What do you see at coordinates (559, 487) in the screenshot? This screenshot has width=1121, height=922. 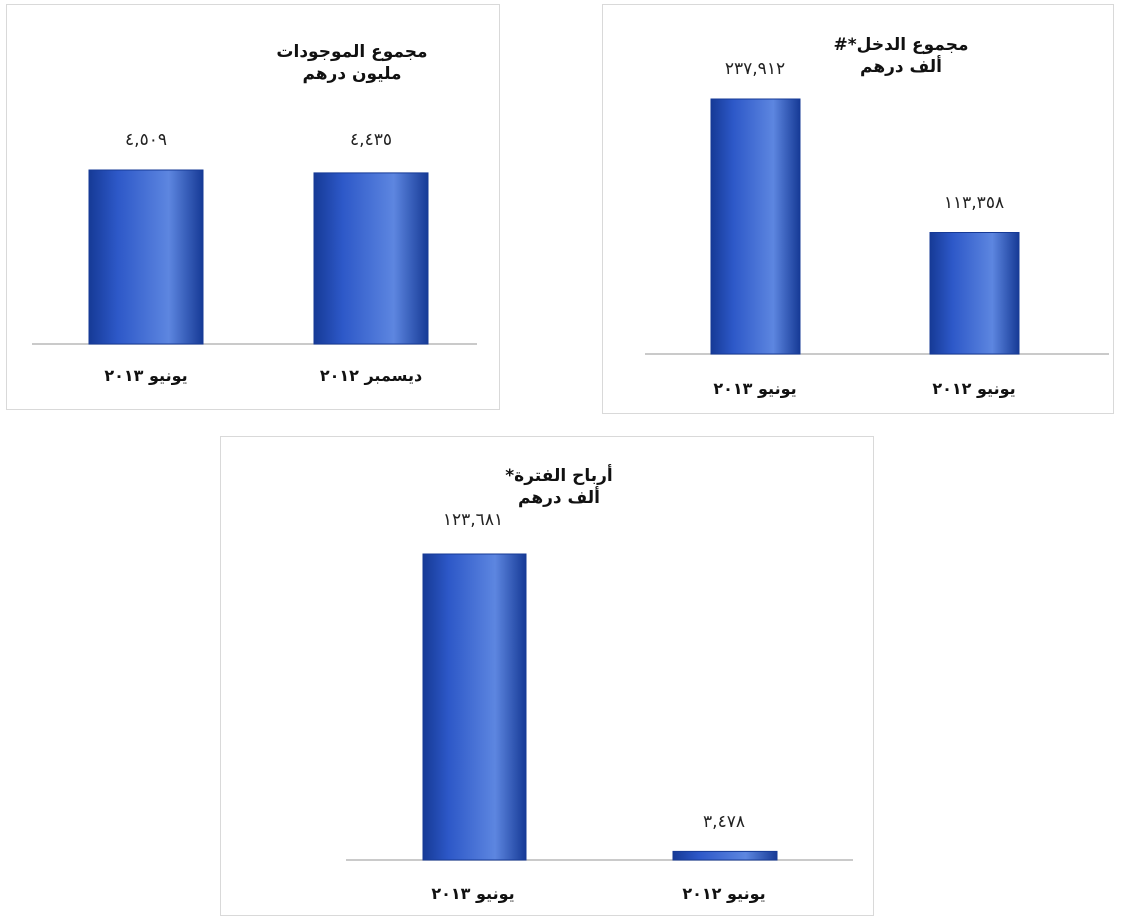 I see `chart-title: أرباح الفترة* ألف درهم` at bounding box center [559, 487].